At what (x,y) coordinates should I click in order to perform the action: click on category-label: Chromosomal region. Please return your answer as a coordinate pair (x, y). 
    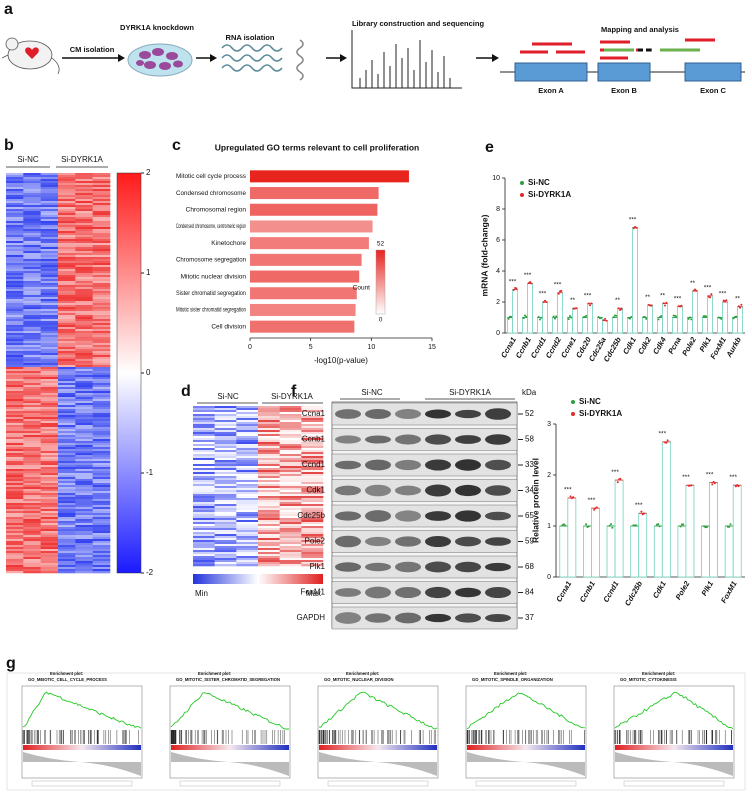
    Looking at the image, I should click on (216, 209).